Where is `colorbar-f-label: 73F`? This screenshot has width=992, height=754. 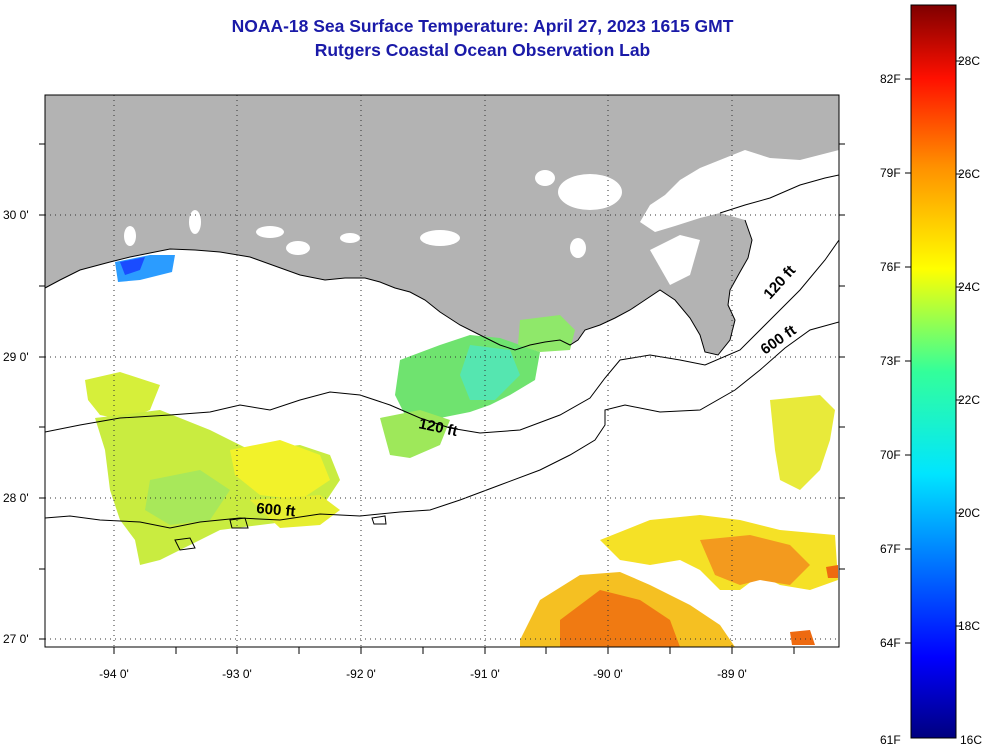
colorbar-f-label: 73F is located at coordinates (890, 361).